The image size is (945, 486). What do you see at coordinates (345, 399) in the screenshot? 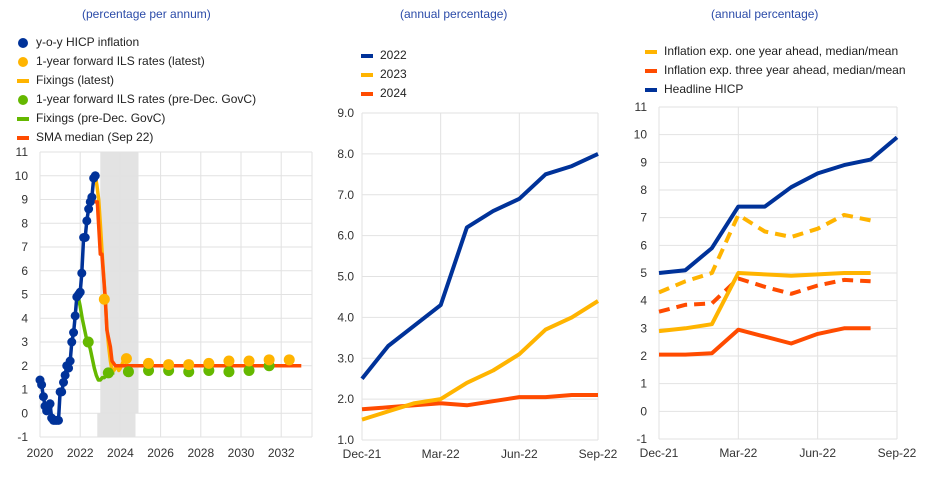
I see `y-tick-label: 2.0` at bounding box center [345, 399].